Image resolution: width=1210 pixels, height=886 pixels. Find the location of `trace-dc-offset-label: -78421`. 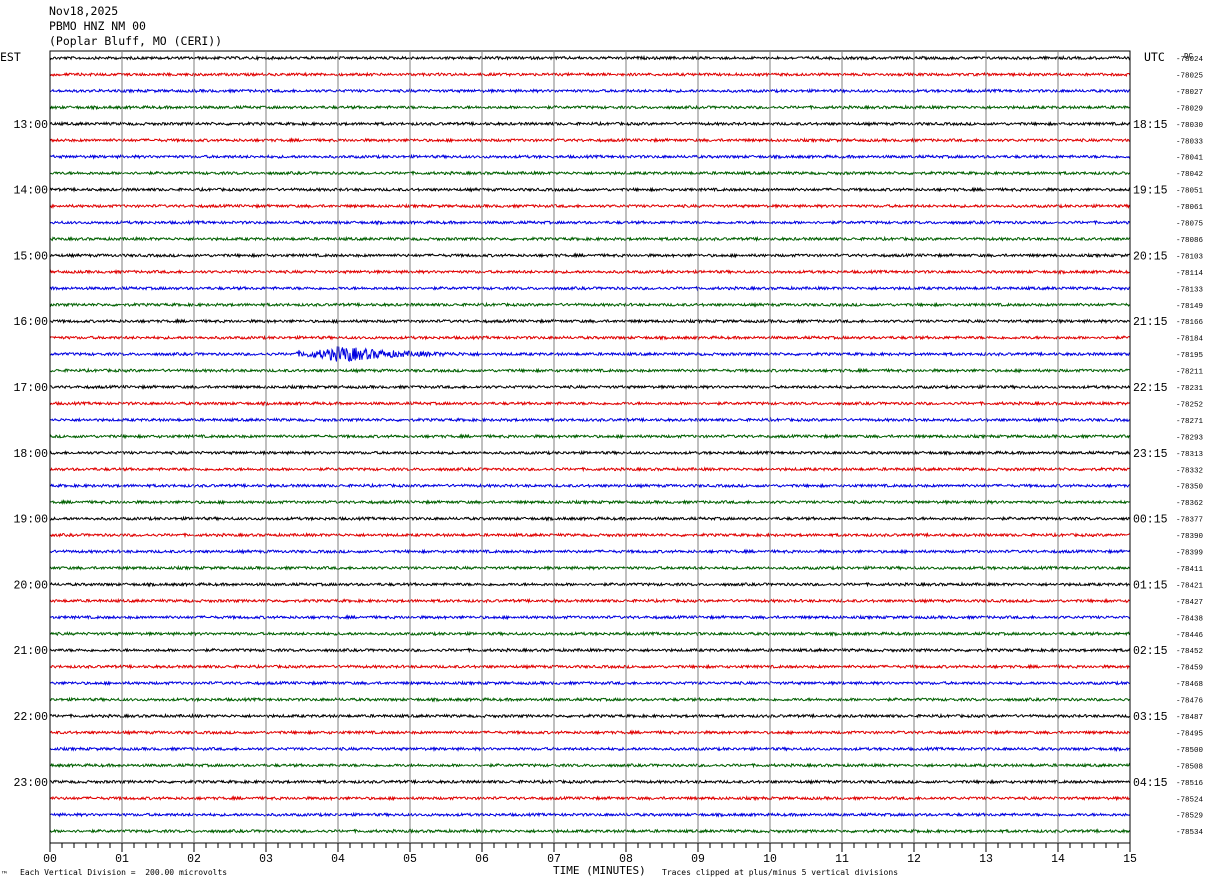

trace-dc-offset-label: -78421 is located at coordinates (1190, 586).